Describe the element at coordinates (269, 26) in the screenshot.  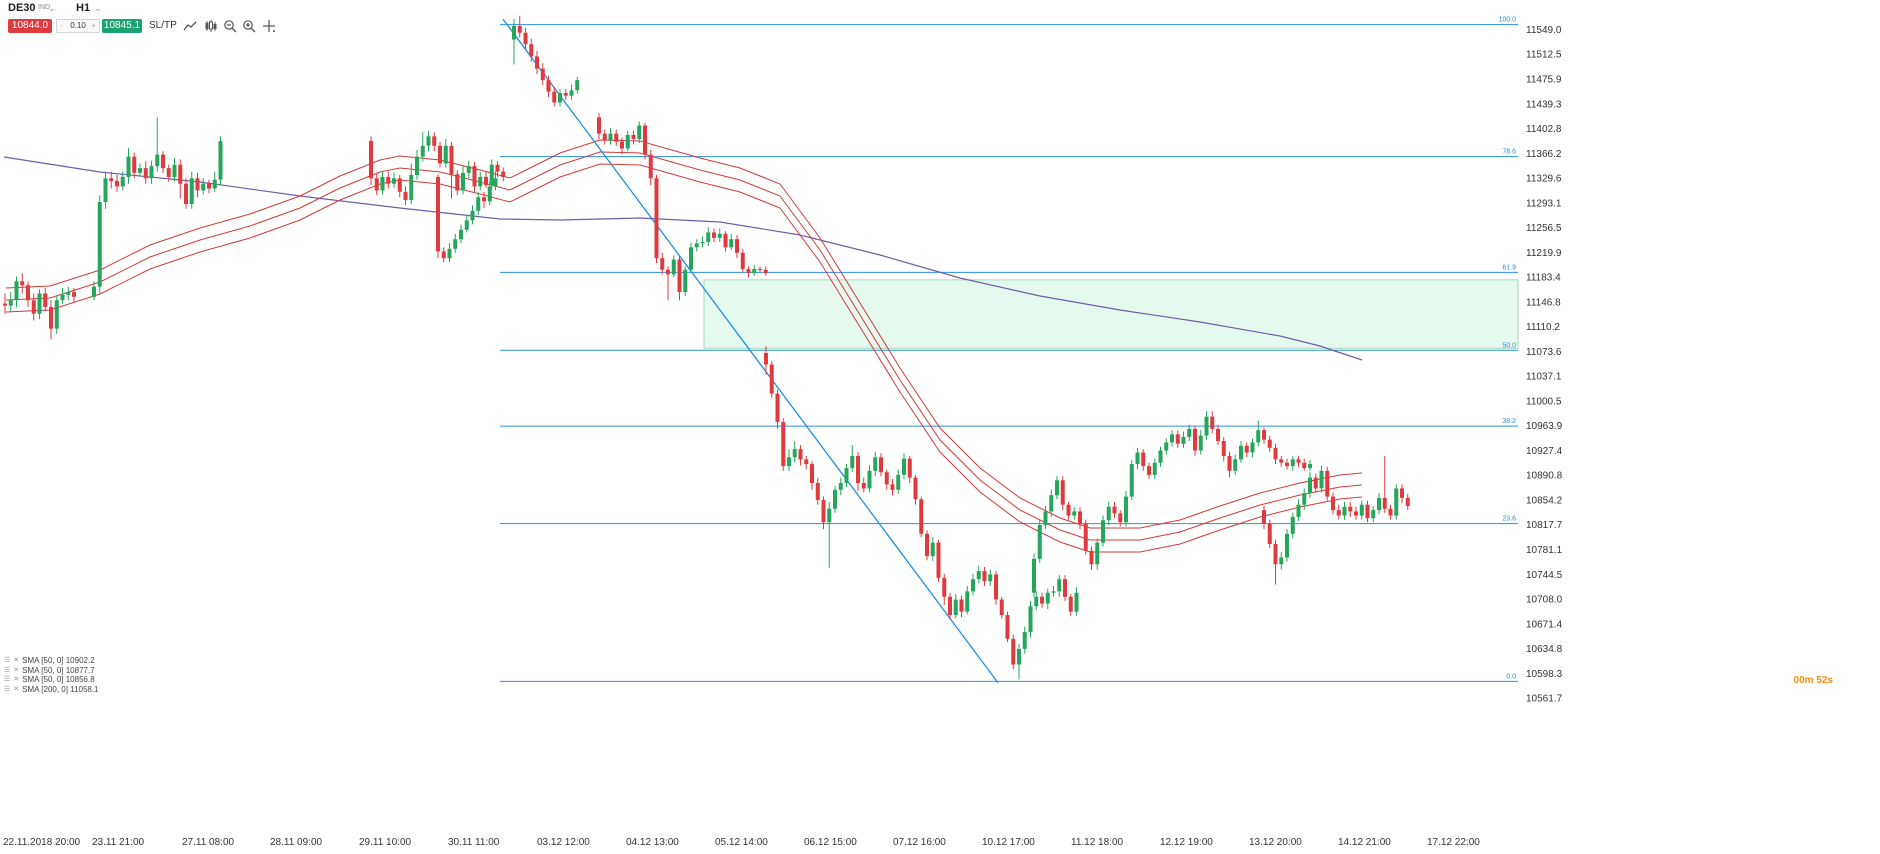
I see `crosshair-icon` at that location.